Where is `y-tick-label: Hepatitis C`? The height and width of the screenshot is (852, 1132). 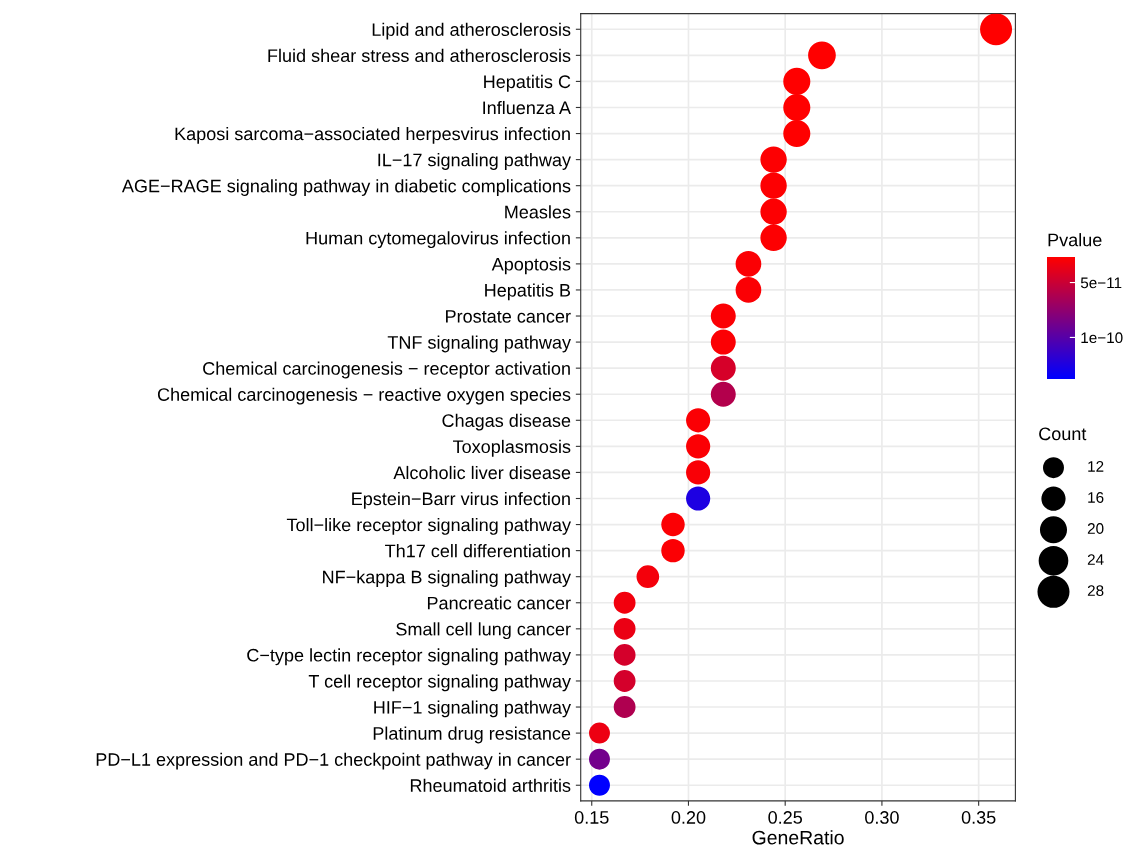
y-tick-label: Hepatitis C is located at coordinates (527, 83).